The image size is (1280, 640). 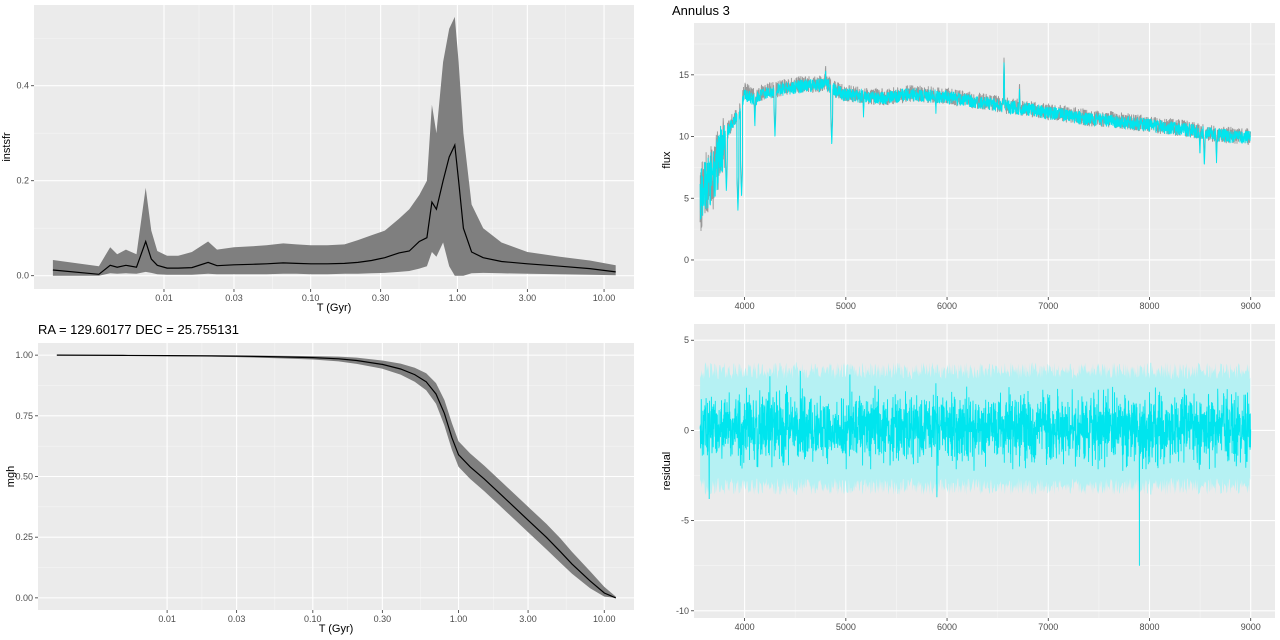 What do you see at coordinates (686, 198) in the screenshot?
I see `spectrum-y-tick-label: 5` at bounding box center [686, 198].